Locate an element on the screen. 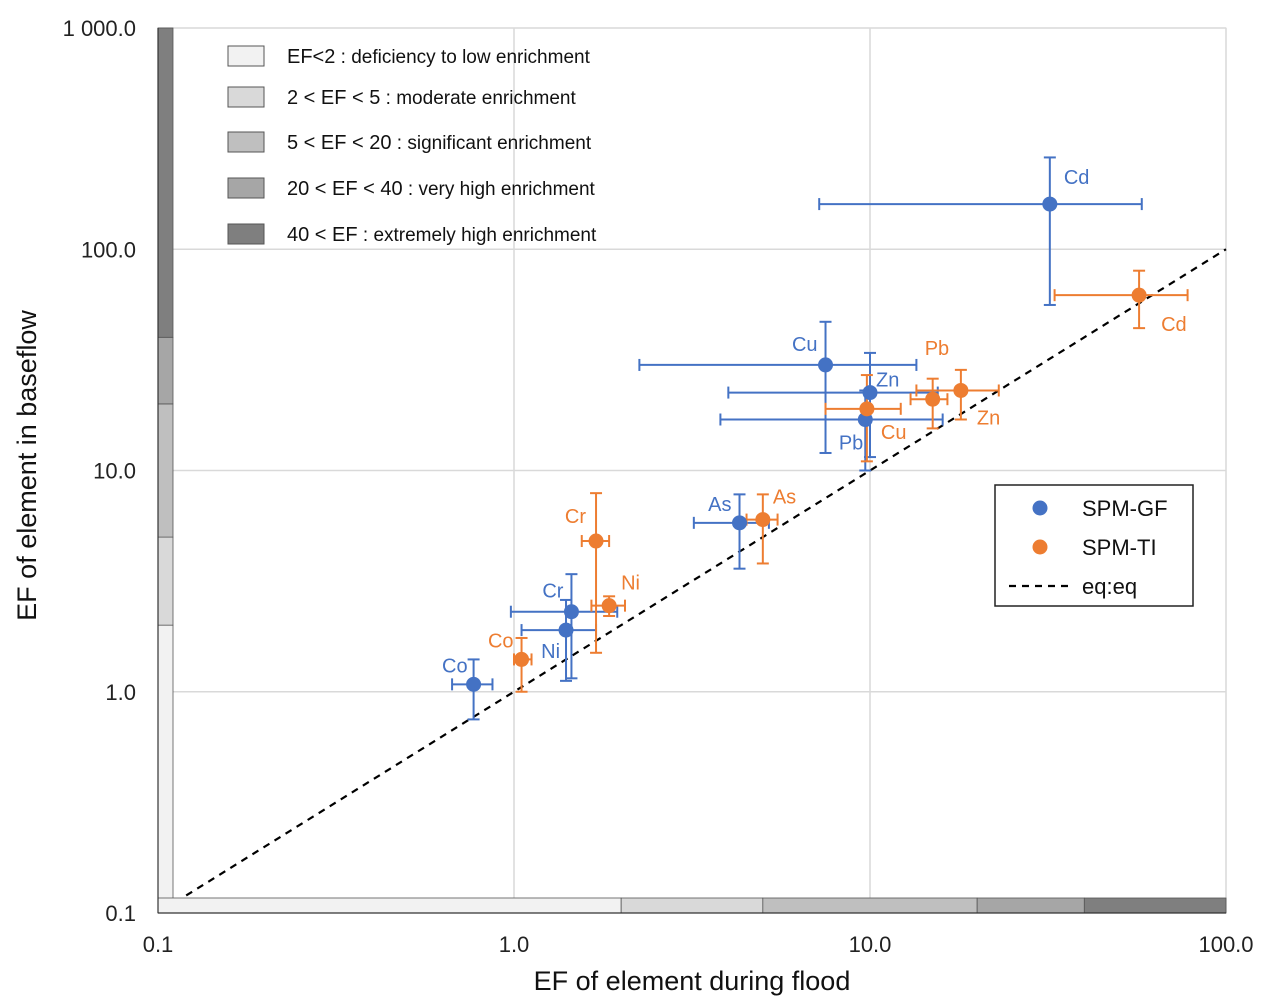 This screenshot has width=1261, height=998. enrichment-label: 2 < EF < 5 : moderate enrichment is located at coordinates (431, 98).